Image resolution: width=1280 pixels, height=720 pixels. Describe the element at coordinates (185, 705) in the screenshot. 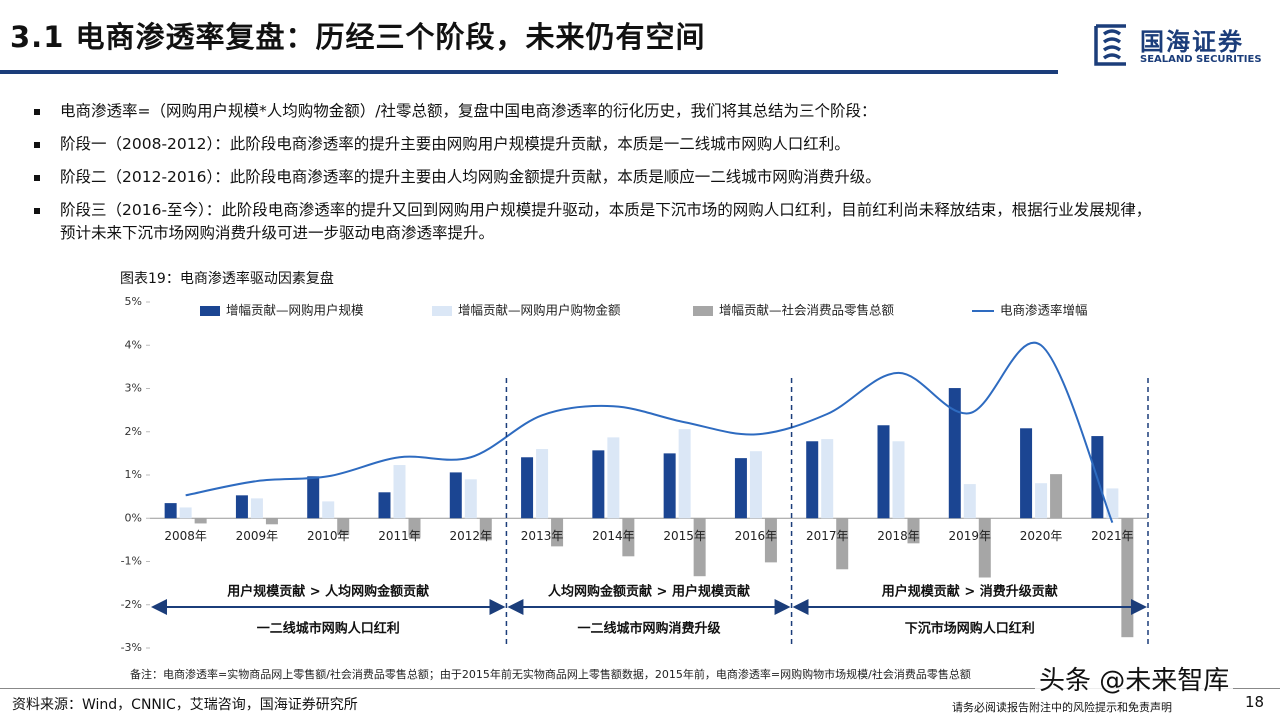

I see `source: 资料来源：Wind，CNNIC，艾瑞咨询，国海证券研究所` at that location.